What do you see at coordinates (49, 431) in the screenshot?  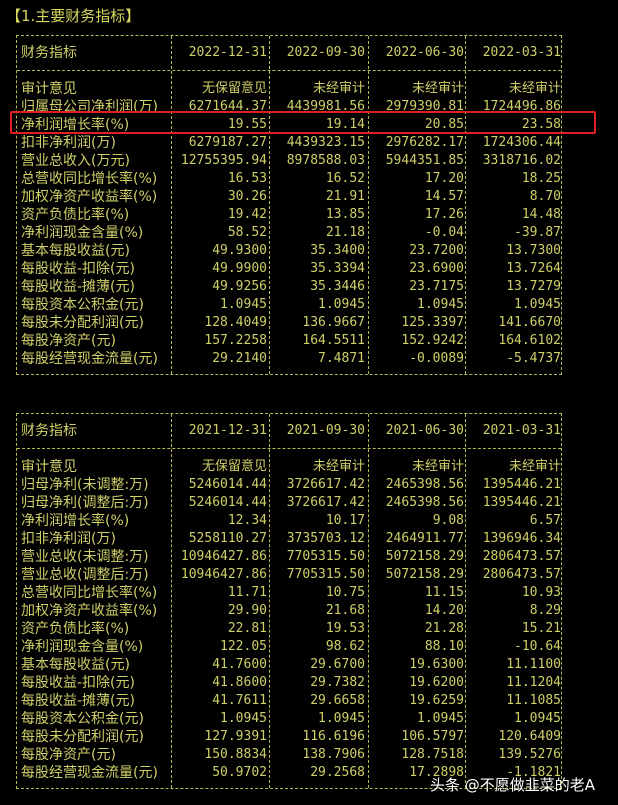 I see `row-label: 财务指标` at bounding box center [49, 431].